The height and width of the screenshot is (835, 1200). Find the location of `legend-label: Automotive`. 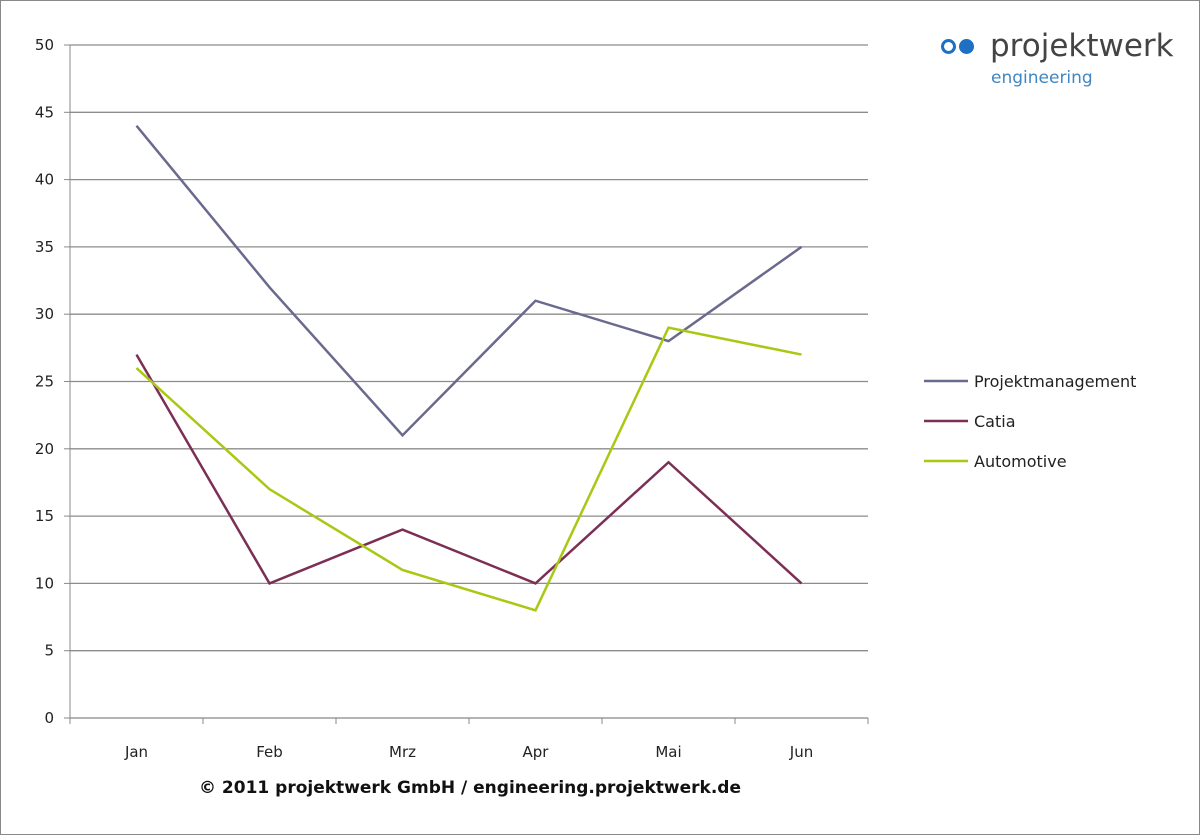

legend-label: Automotive is located at coordinates (1020, 461).